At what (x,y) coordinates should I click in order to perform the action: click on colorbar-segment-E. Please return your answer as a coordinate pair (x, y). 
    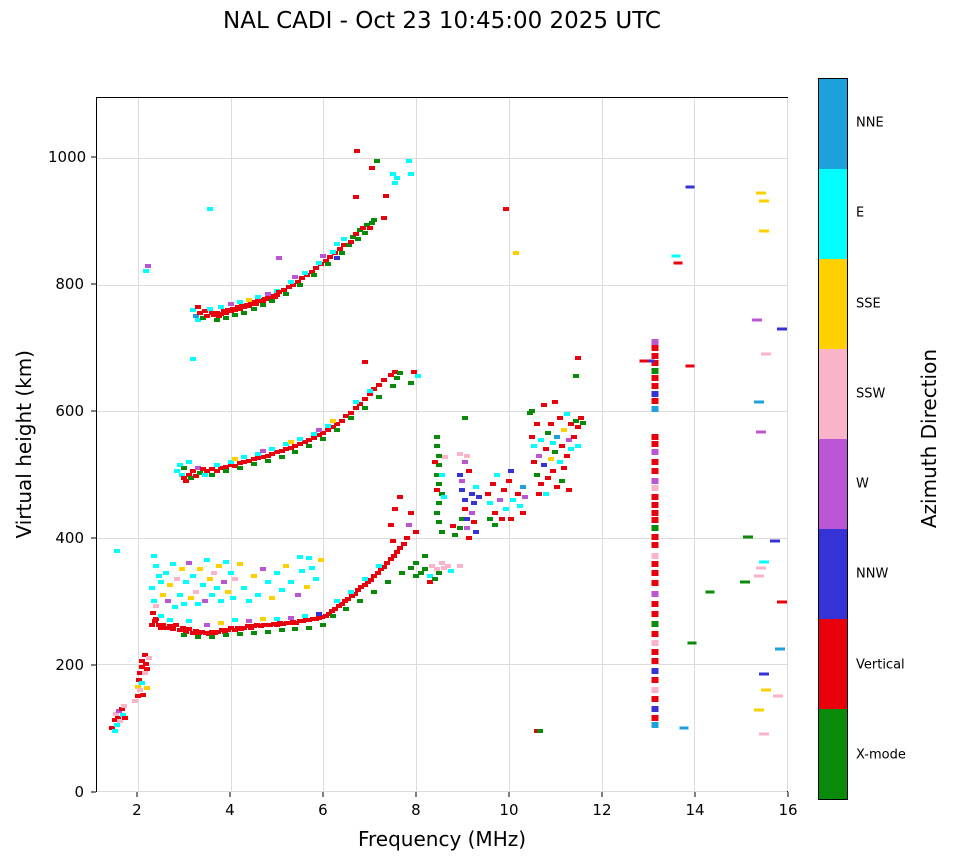
    Looking at the image, I should click on (833, 214).